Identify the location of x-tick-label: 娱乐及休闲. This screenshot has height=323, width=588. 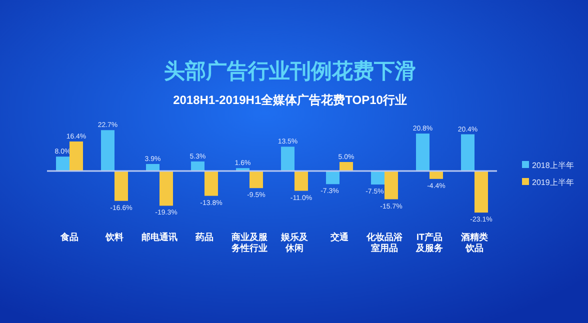
(294, 242).